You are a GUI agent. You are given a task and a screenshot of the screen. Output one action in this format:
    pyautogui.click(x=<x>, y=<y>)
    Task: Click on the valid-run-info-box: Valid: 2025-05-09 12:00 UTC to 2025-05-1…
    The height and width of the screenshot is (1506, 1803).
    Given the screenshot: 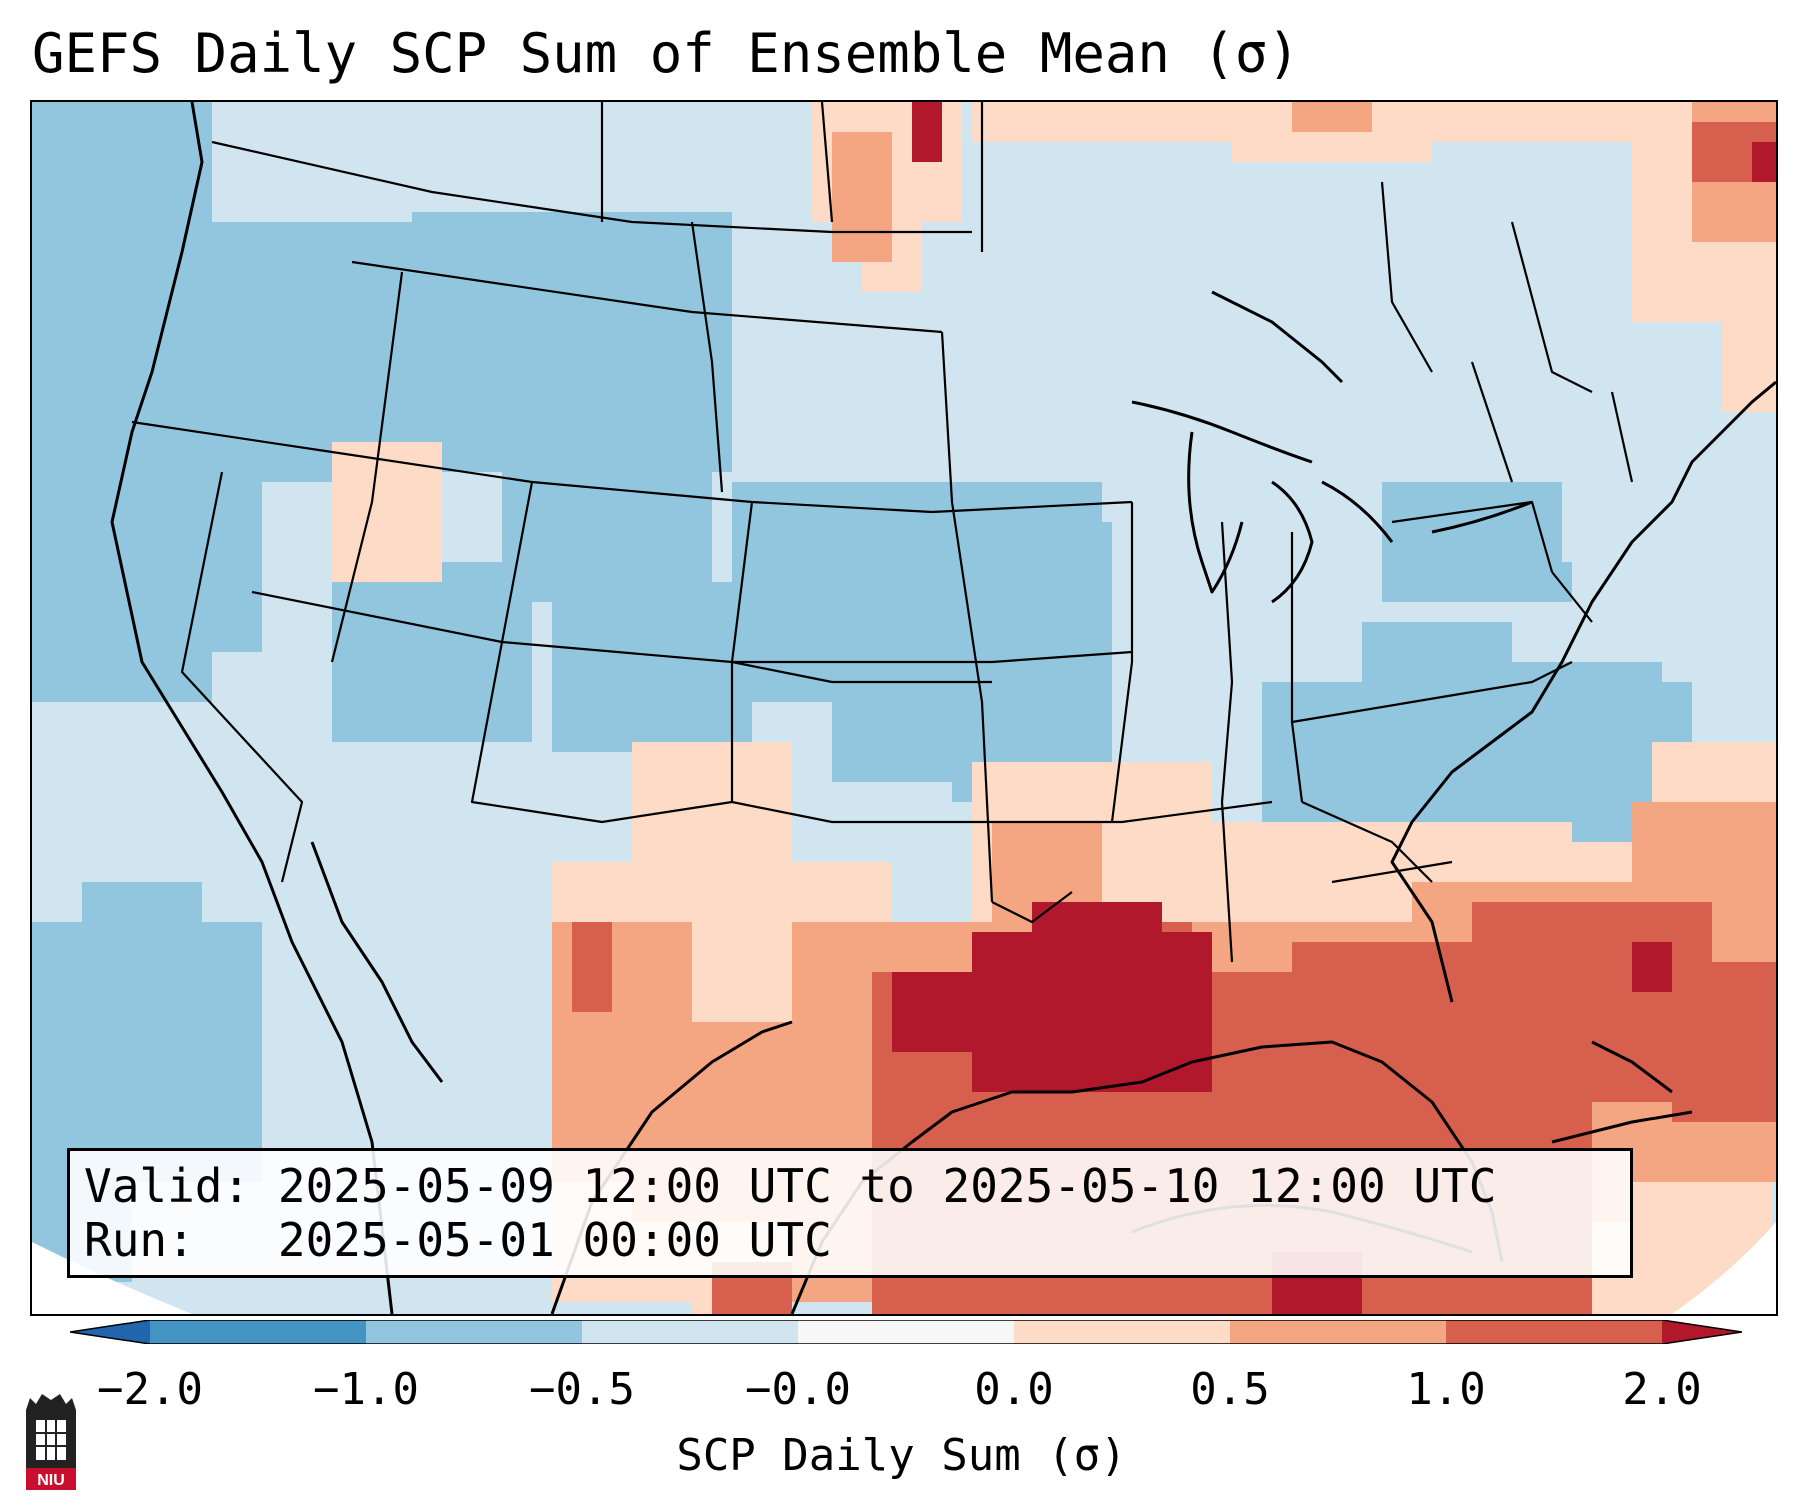 What is the action you would take?
    pyautogui.click(x=850, y=1213)
    